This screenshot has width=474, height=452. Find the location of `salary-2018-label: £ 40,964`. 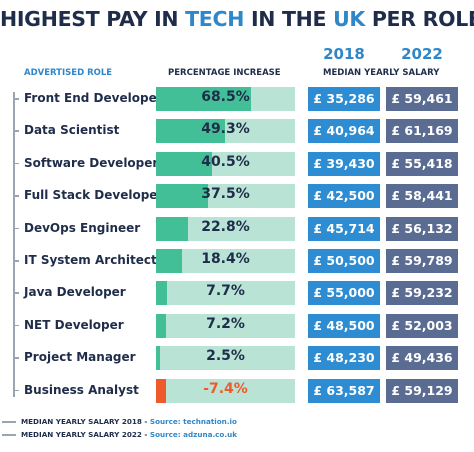

salary-2018-label: £ 40,964 is located at coordinates (344, 131).